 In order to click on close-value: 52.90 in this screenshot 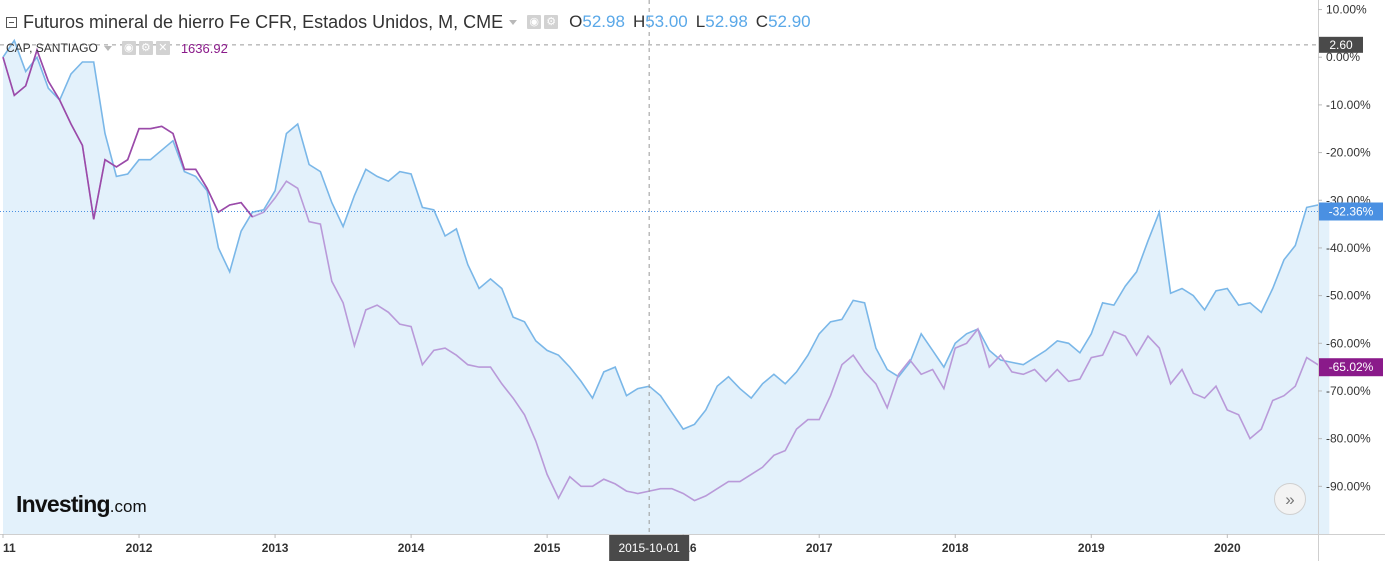, I will do `click(789, 21)`.